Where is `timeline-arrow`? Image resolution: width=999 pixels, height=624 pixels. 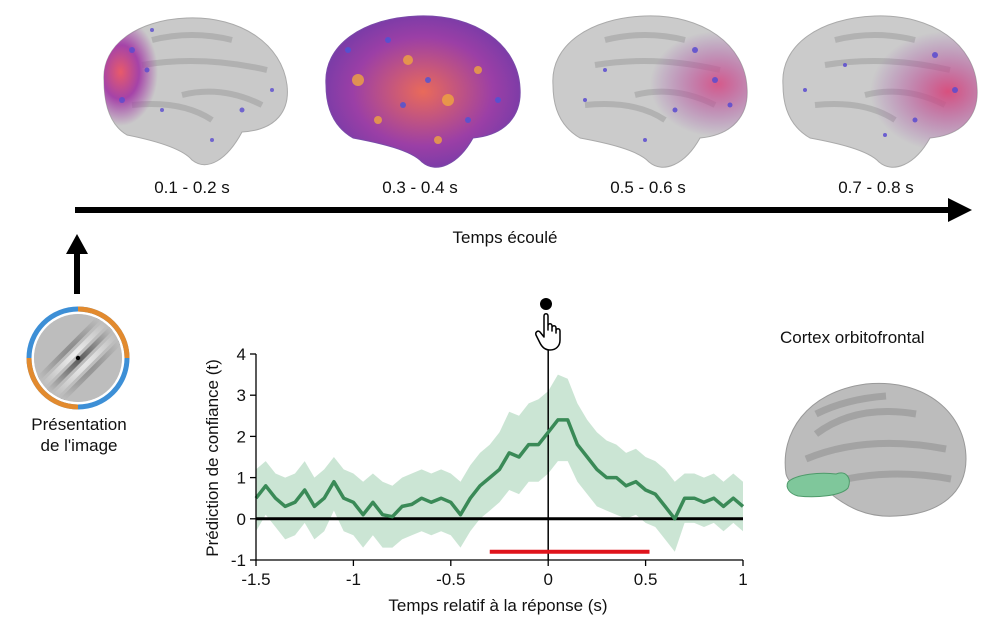 timeline-arrow is located at coordinates (523, 210).